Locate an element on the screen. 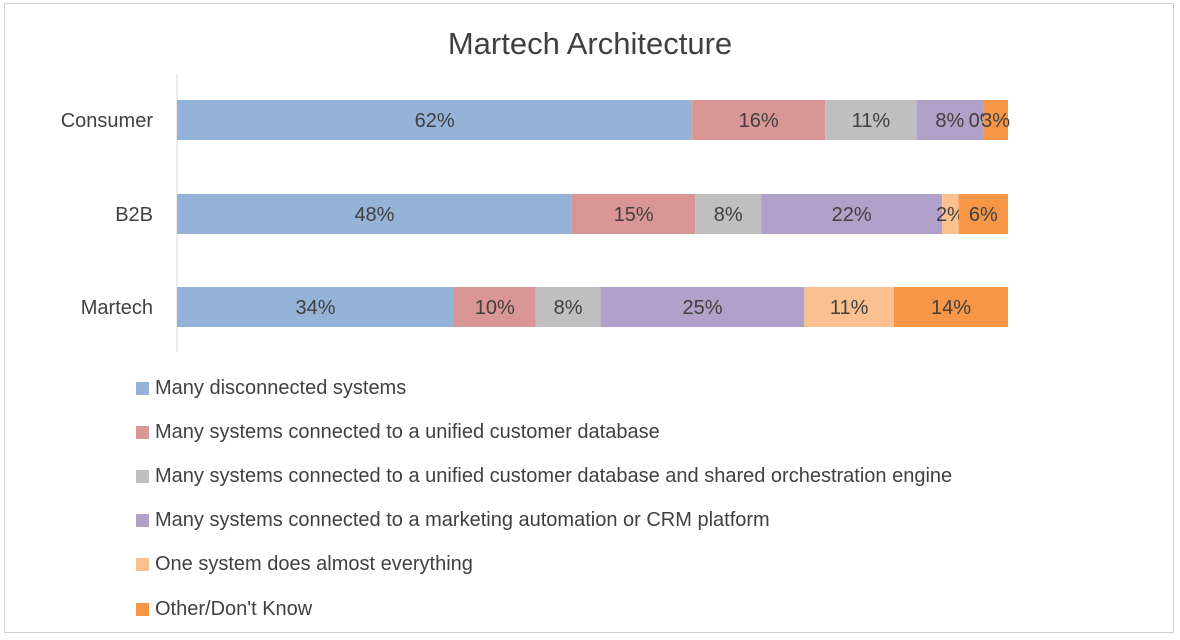 The height and width of the screenshot is (640, 1180). data-label-consumer-5: 3% is located at coordinates (995, 121).